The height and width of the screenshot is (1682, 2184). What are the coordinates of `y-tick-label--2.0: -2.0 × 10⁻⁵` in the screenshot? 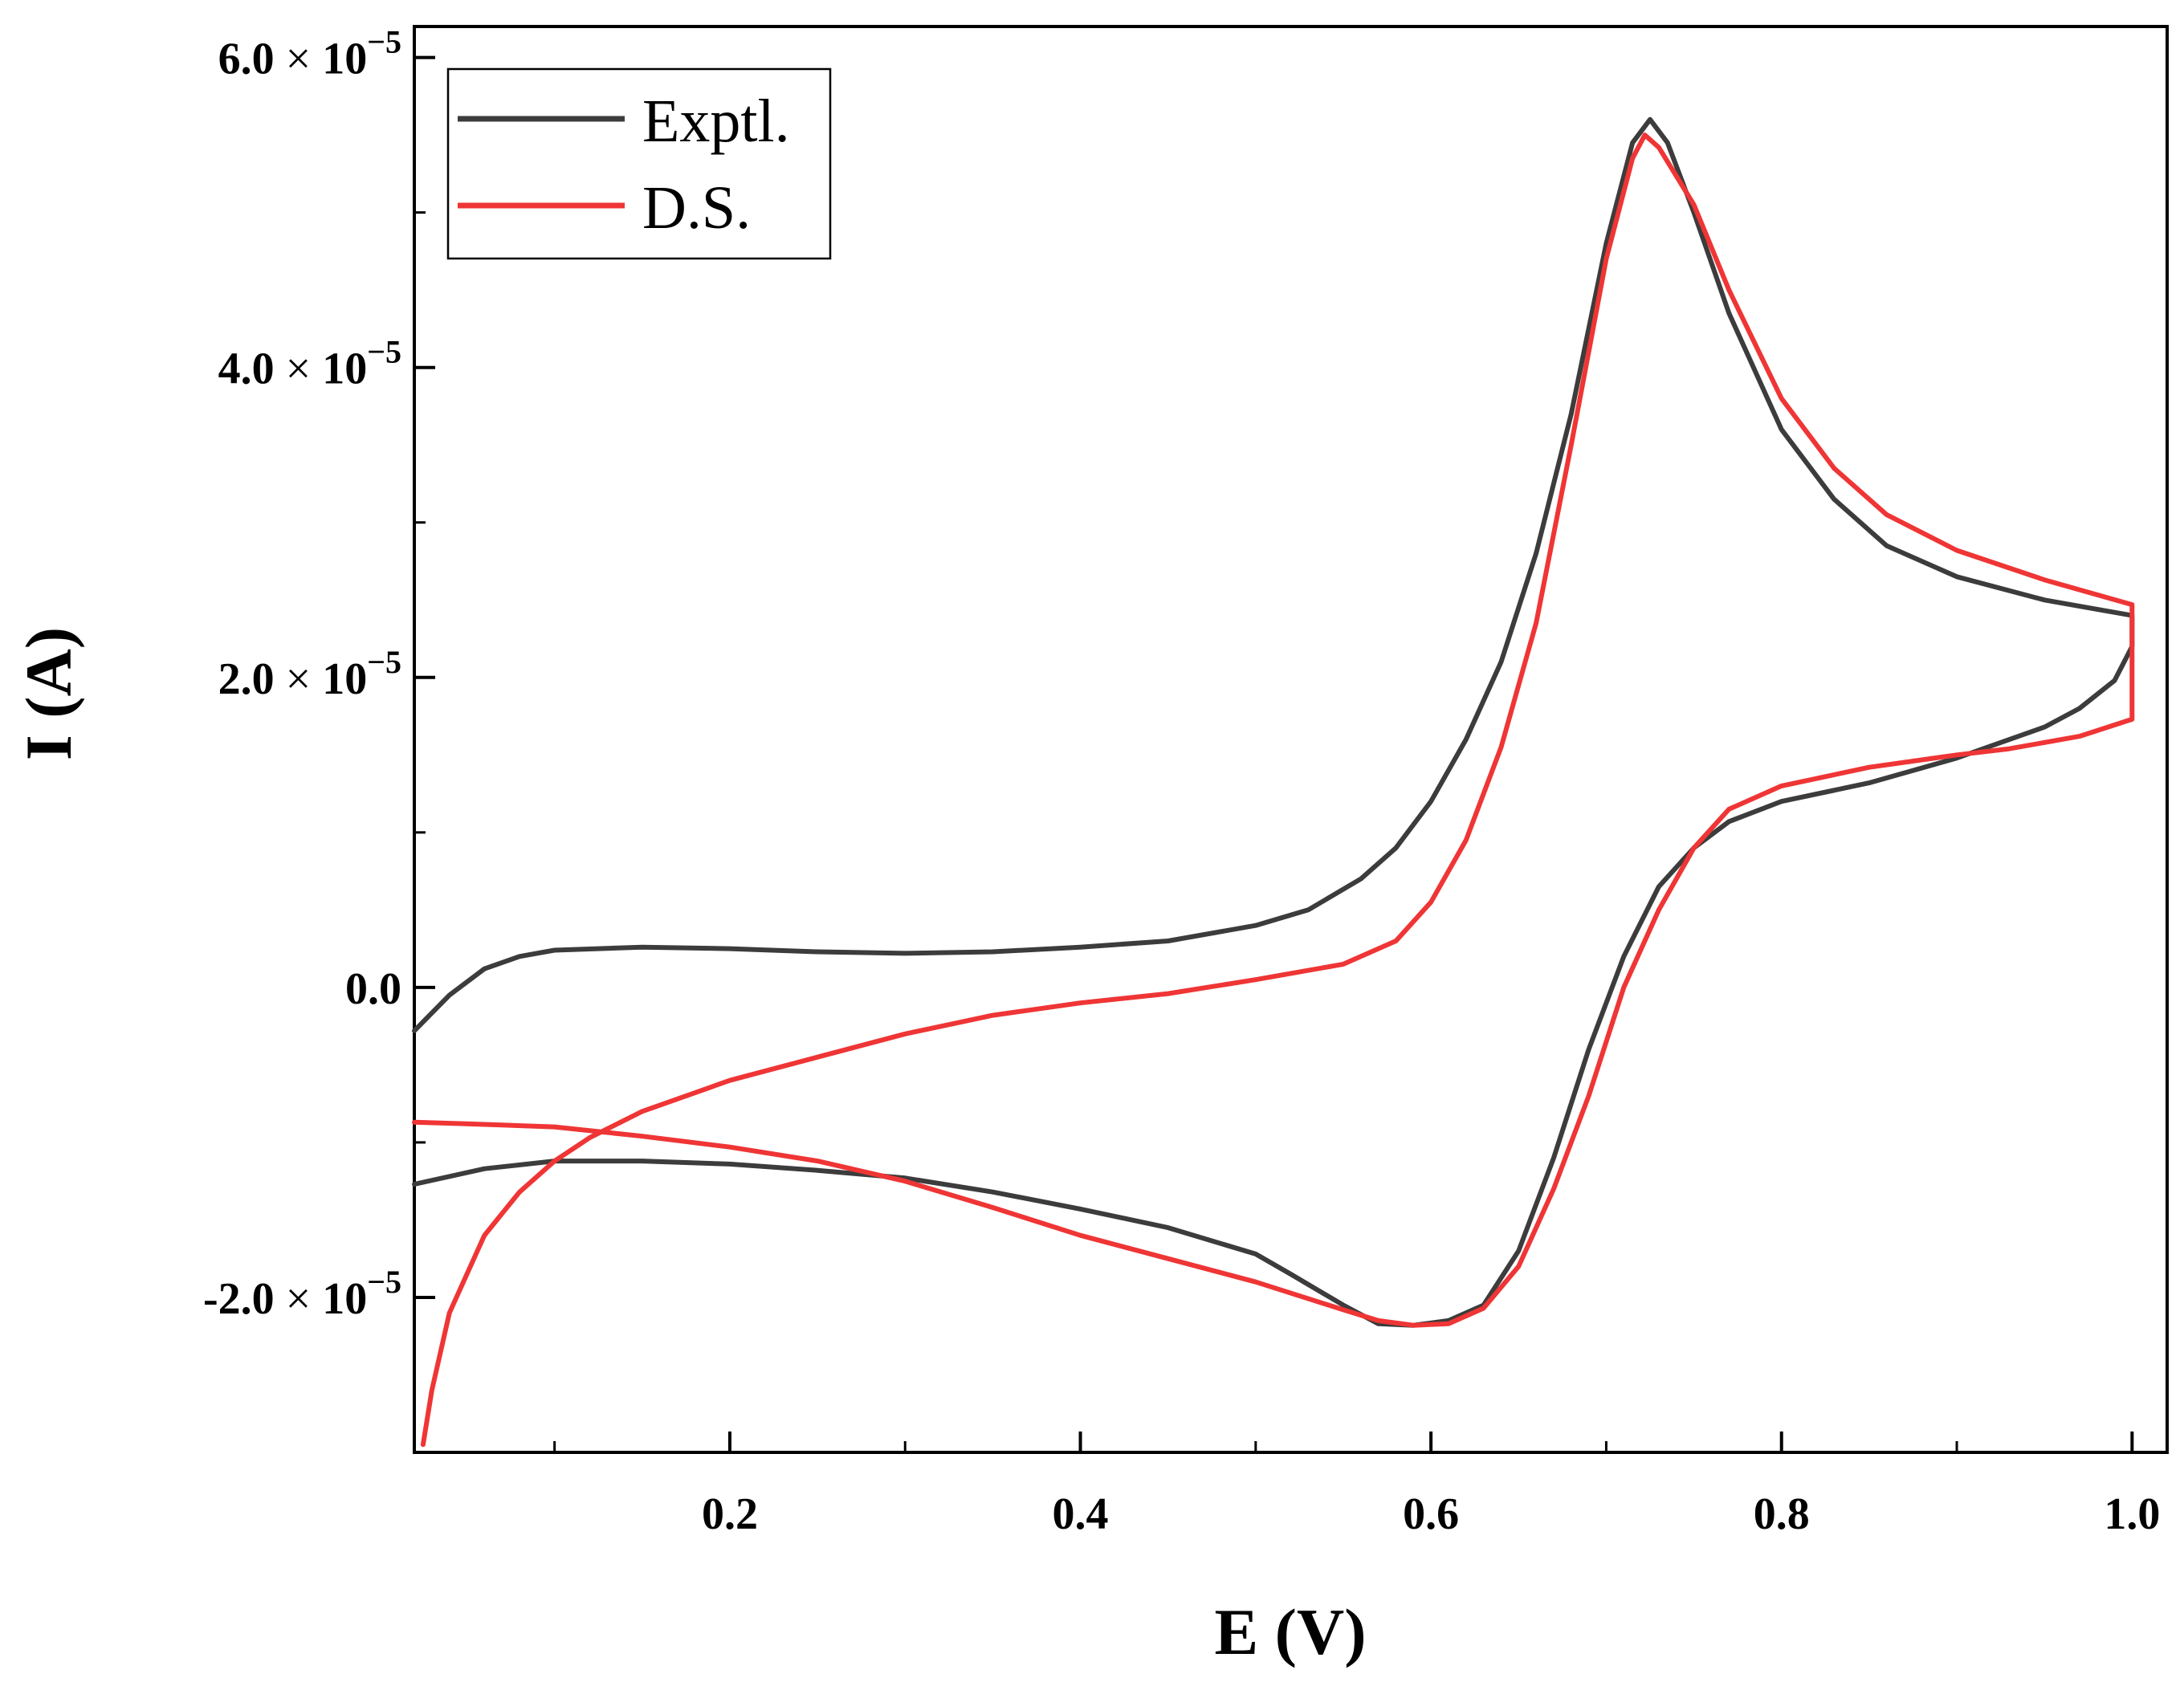 It's located at (302, 1294).